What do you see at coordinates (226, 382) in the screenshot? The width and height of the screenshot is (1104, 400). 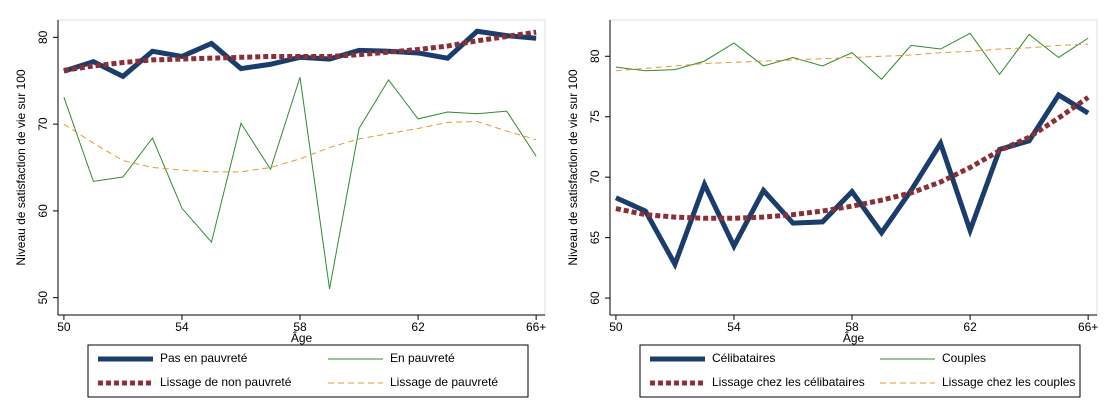 I see `legend-label: Lissage de non pauvreté` at bounding box center [226, 382].